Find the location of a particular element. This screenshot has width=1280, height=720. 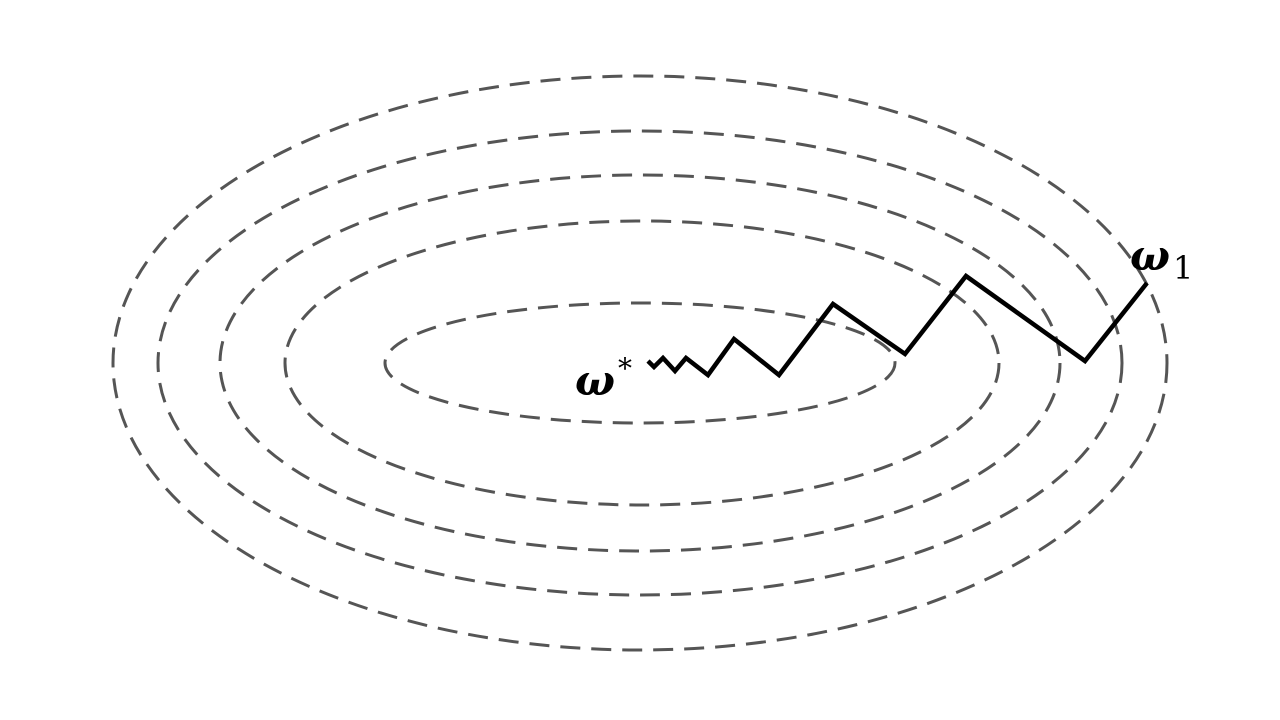

optimum-superscript: * is located at coordinates (625, 368).